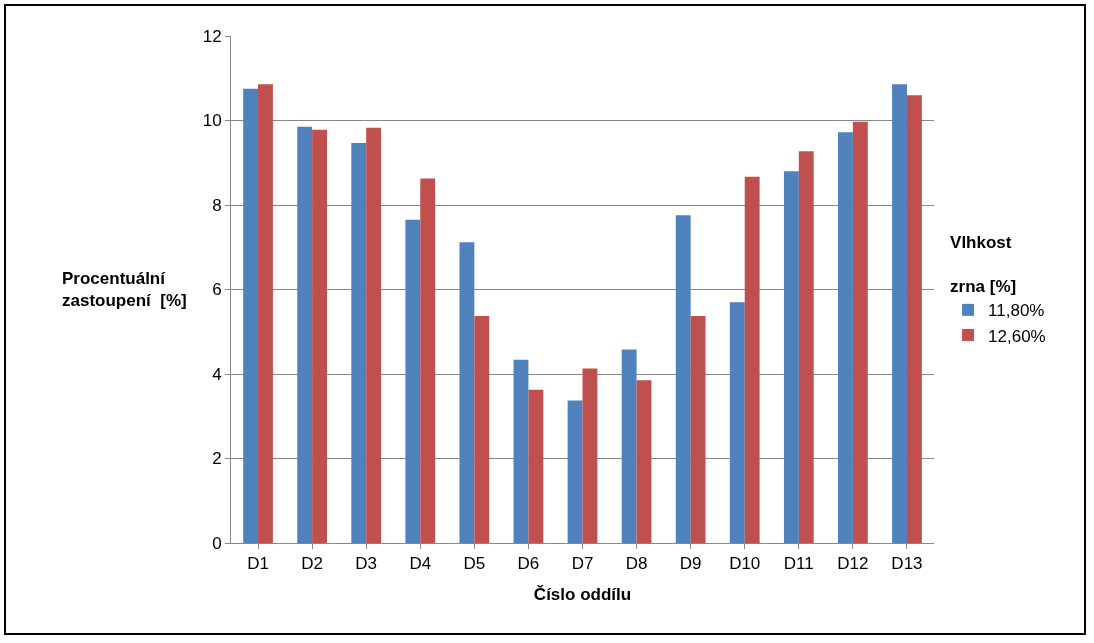 This screenshot has height=643, width=1094. I want to click on x-tick-label: D4, so click(420, 564).